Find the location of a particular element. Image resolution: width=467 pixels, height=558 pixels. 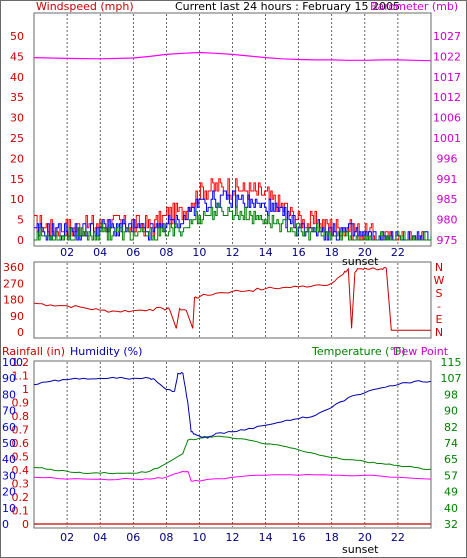

temperature-line is located at coordinates (232, 455).